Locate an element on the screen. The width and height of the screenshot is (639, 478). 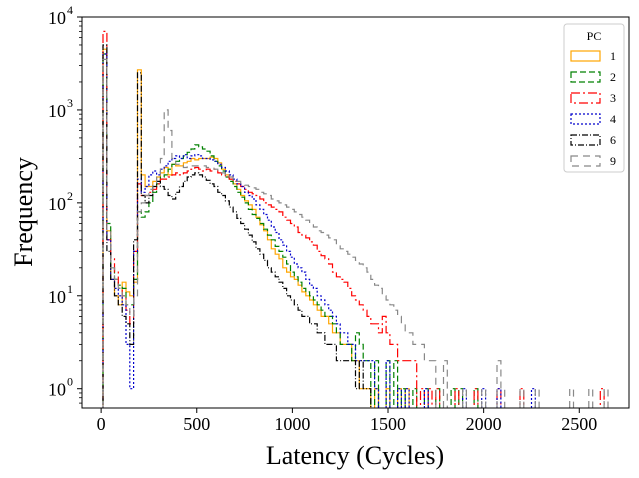
y-tick-exponent: 4 is located at coordinates (70, 10).